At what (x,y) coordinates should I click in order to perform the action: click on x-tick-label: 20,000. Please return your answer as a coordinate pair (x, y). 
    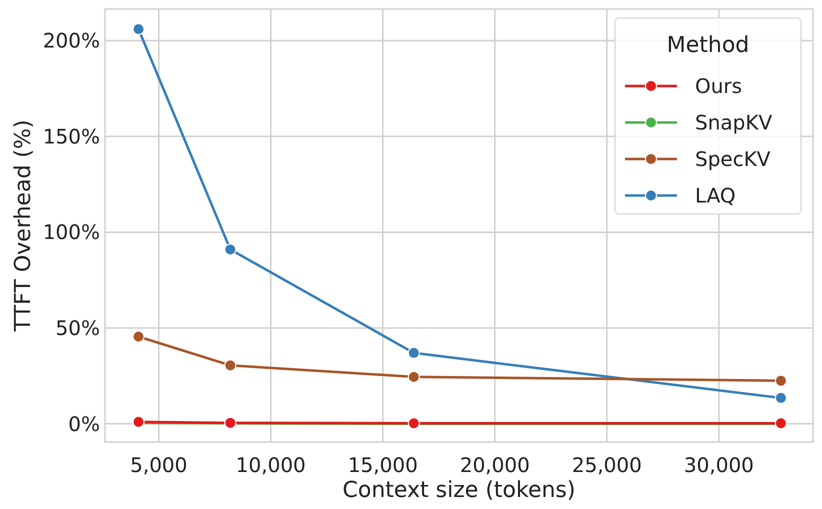
    Looking at the image, I should click on (495, 465).